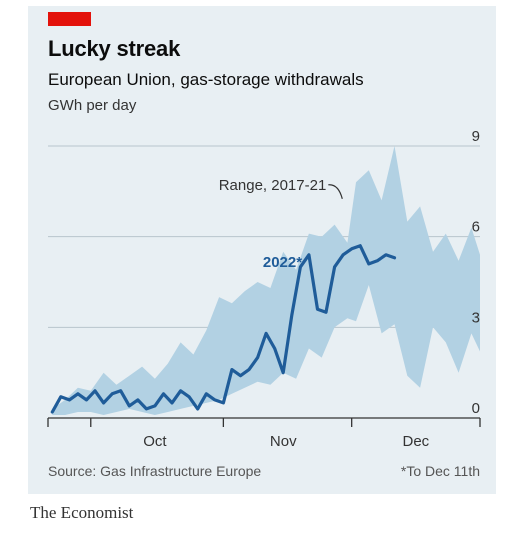  What do you see at coordinates (476, 408) in the screenshot?
I see `y-tick-label-0: 0` at bounding box center [476, 408].